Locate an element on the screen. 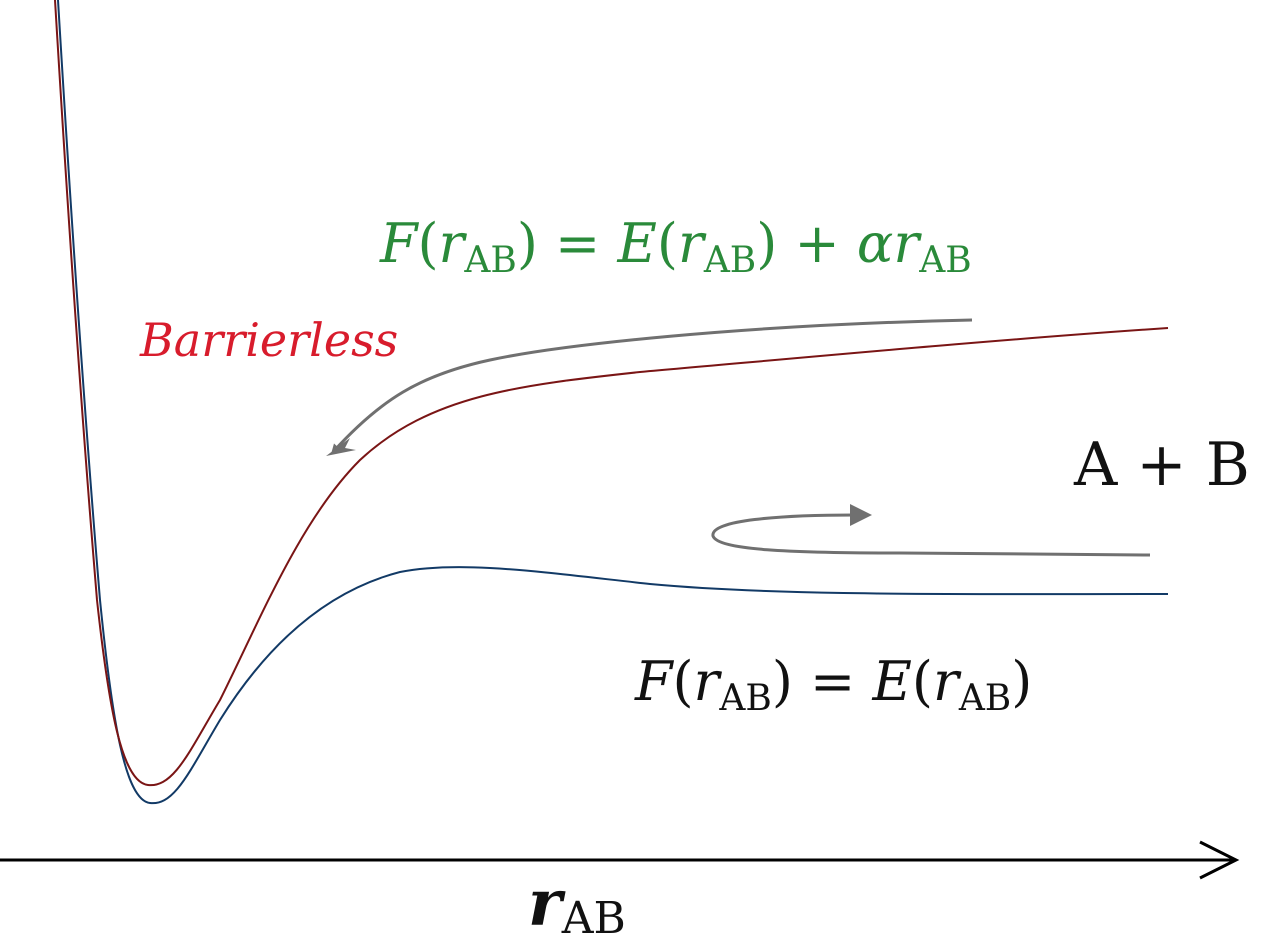 The width and height of the screenshot is (1280, 943). reactants-label: A + B is located at coordinates (1161, 465).